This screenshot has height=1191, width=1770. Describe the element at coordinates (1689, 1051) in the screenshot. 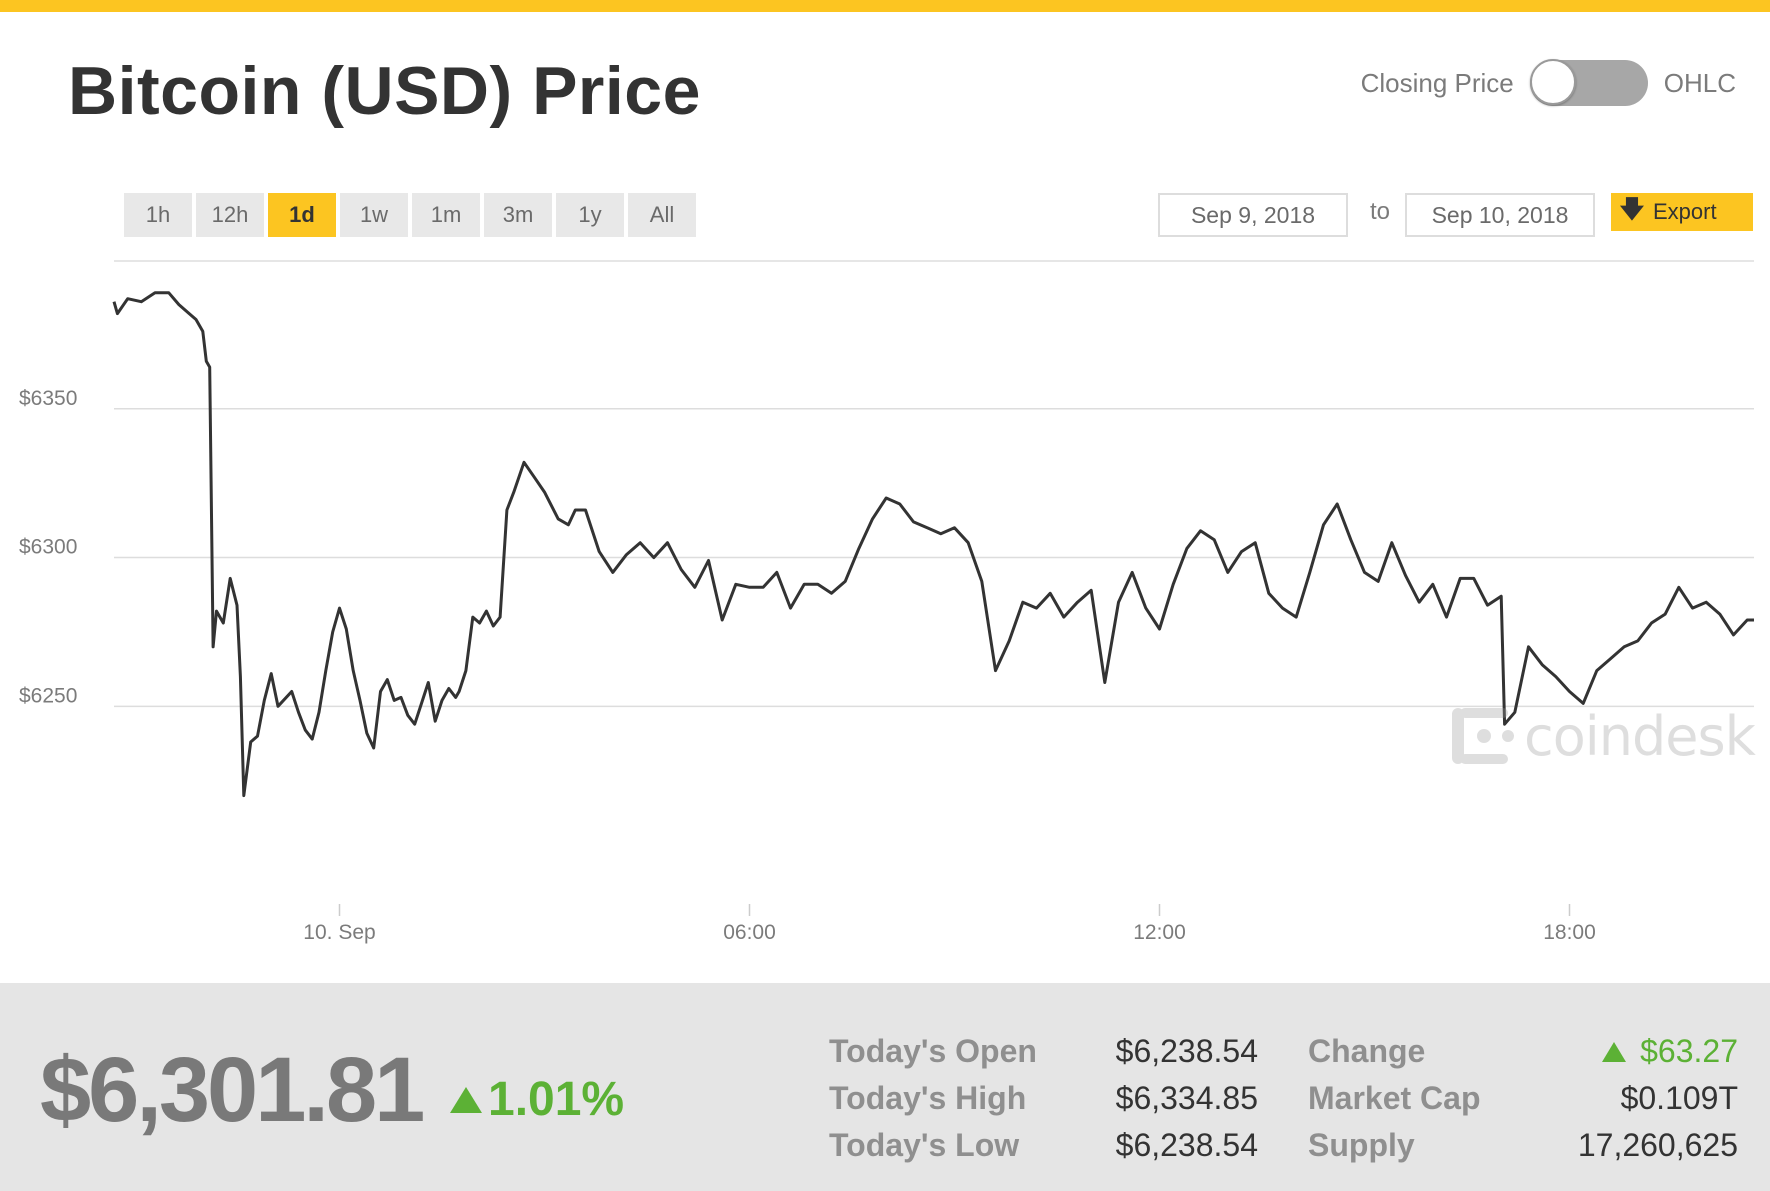

I see `change-amount: $63.27` at that location.